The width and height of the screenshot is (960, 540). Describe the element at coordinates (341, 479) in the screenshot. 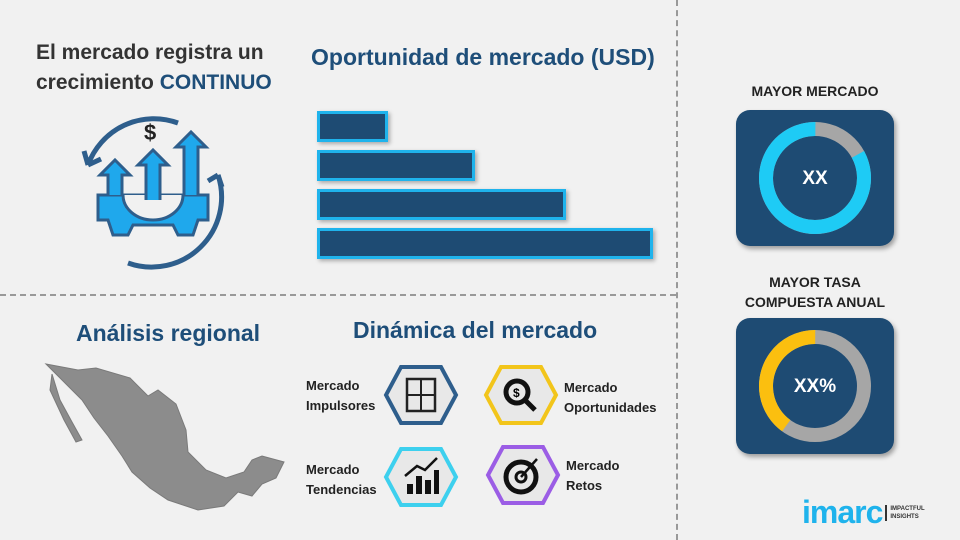

I see `trends-label: Mercado Tendencias` at that location.